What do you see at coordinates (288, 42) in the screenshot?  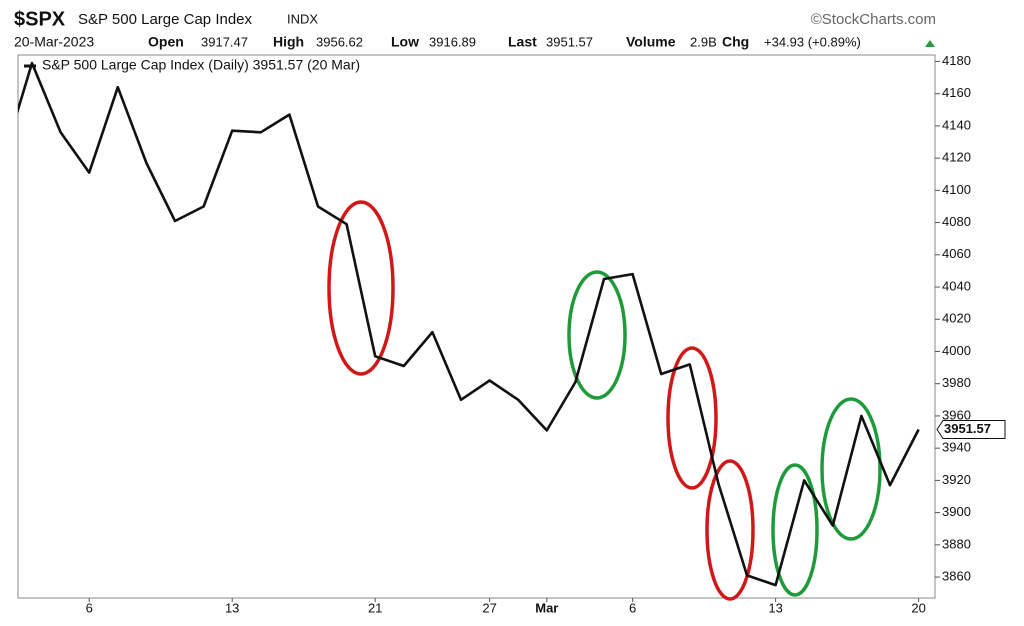 I see `high-label: High` at bounding box center [288, 42].